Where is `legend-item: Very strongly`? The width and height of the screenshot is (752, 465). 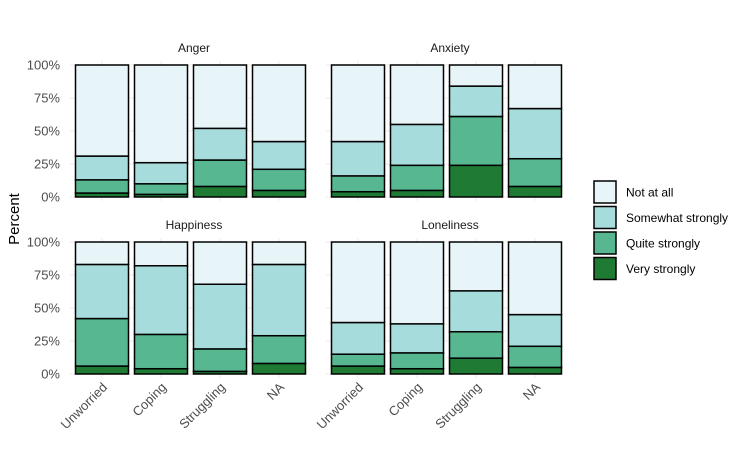 legend-item: Very strongly is located at coordinates (644, 268).